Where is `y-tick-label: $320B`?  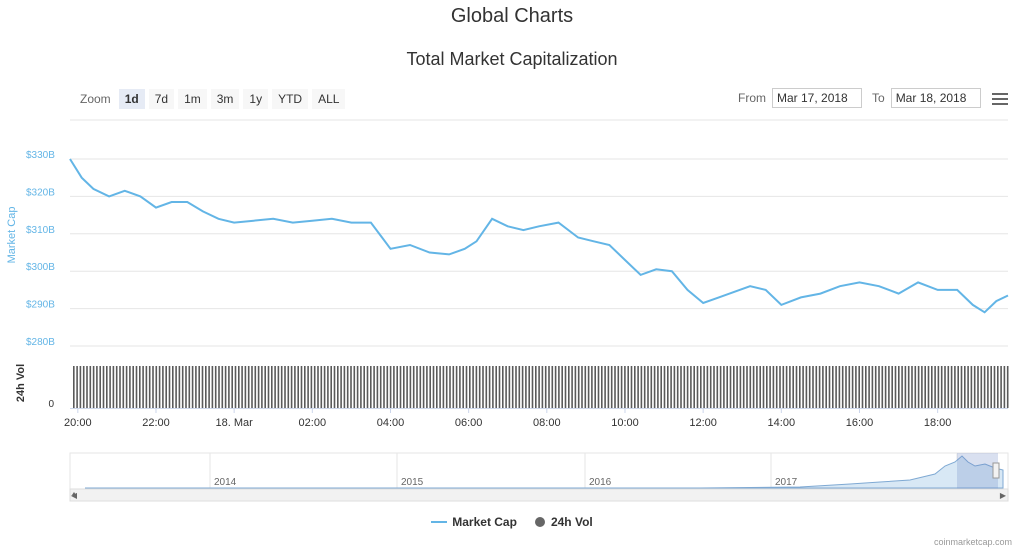
y-tick-label: $320B is located at coordinates (40, 192).